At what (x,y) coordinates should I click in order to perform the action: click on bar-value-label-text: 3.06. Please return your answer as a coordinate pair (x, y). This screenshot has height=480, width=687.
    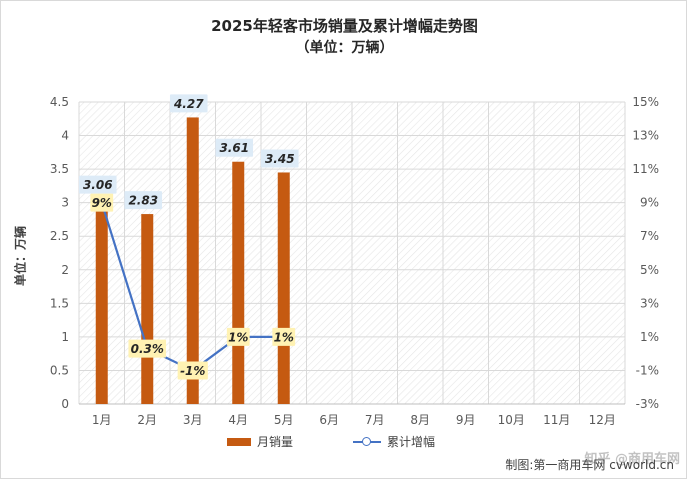
    Looking at the image, I should click on (98, 185).